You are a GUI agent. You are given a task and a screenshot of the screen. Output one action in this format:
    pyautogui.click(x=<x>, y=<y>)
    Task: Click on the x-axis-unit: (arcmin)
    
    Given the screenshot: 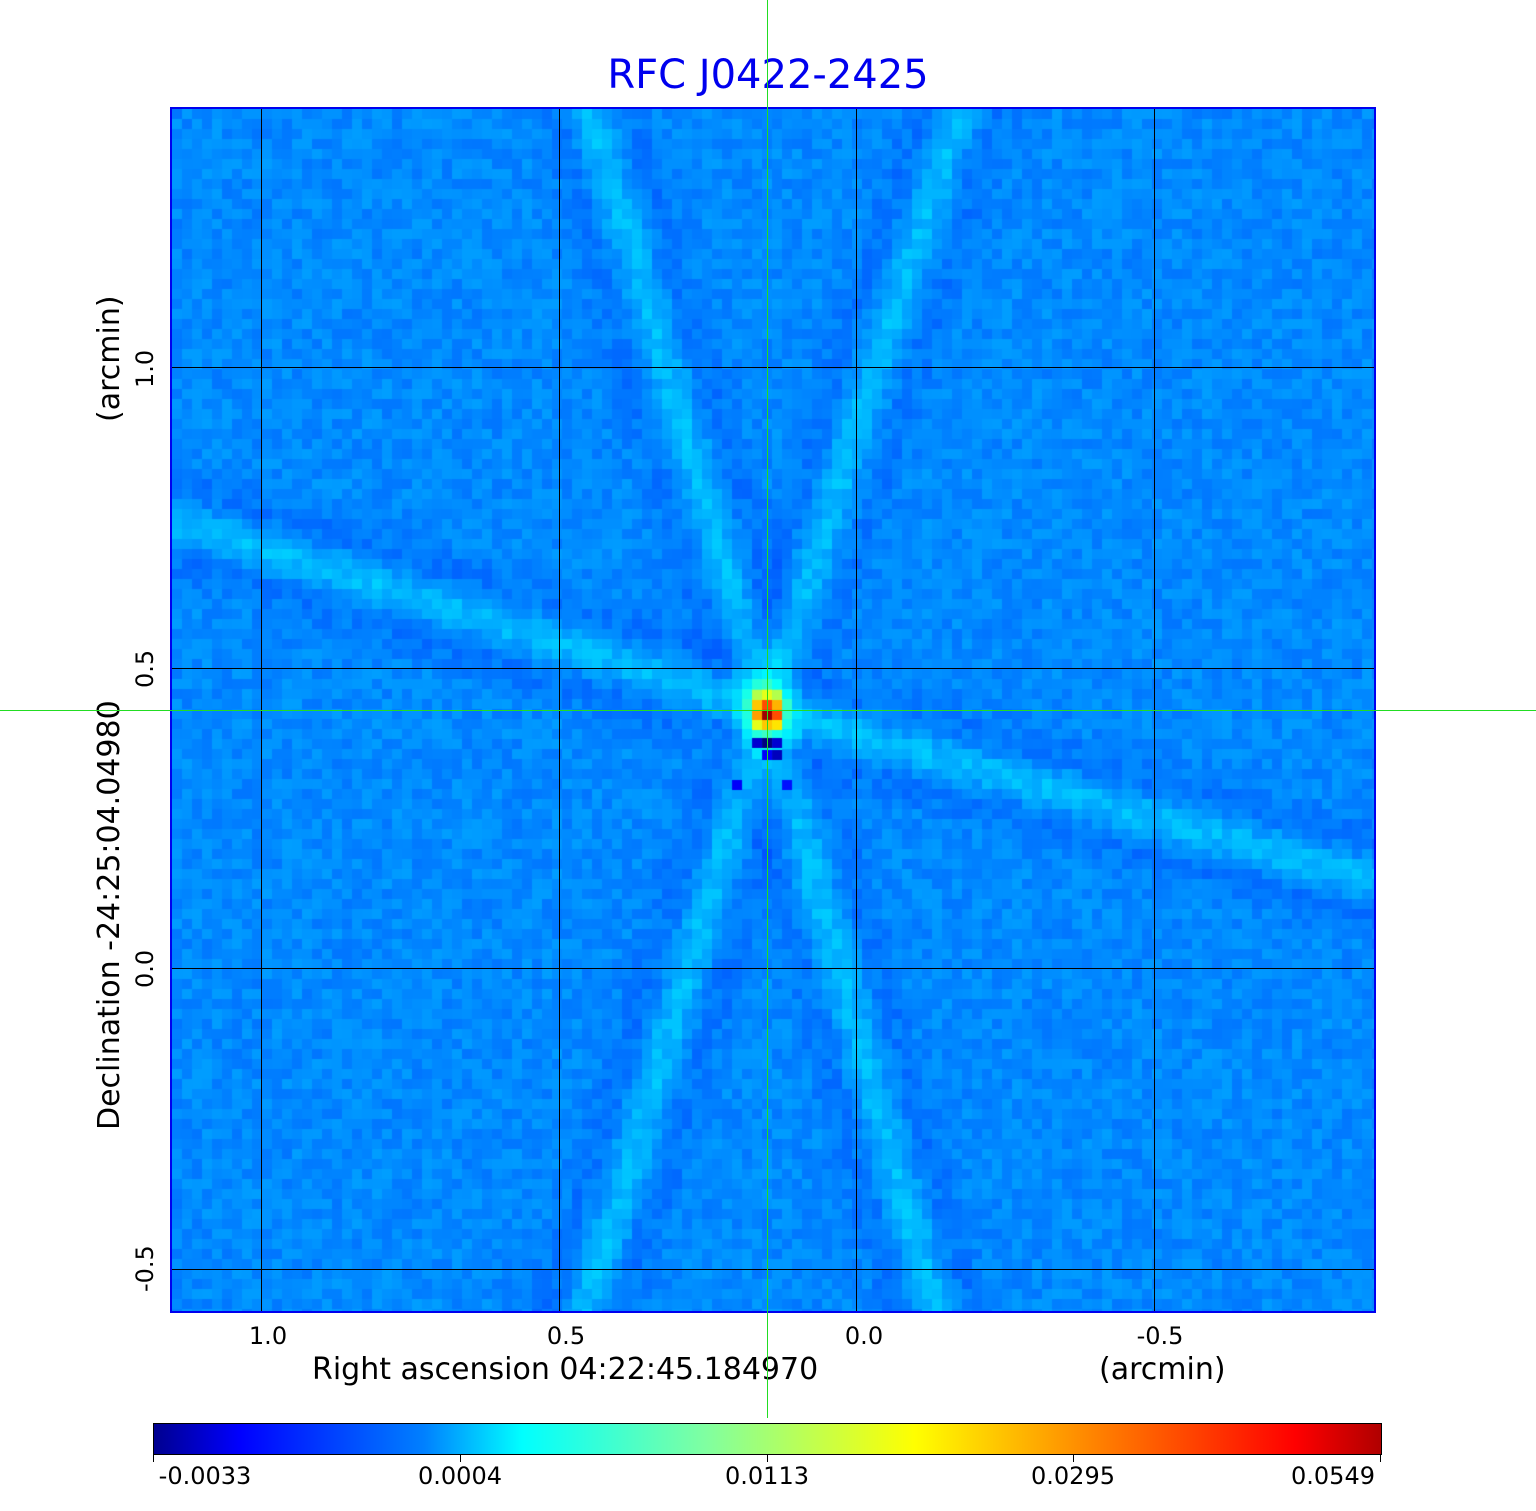 What is the action you would take?
    pyautogui.click(x=1162, y=1369)
    